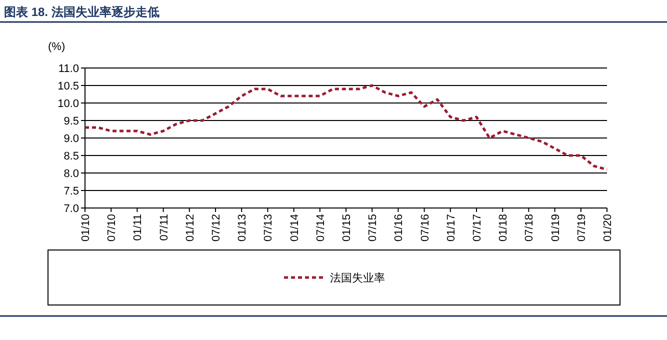 The height and width of the screenshot is (340, 667). I want to click on y-tick-label: 7.5, so click(71, 192).